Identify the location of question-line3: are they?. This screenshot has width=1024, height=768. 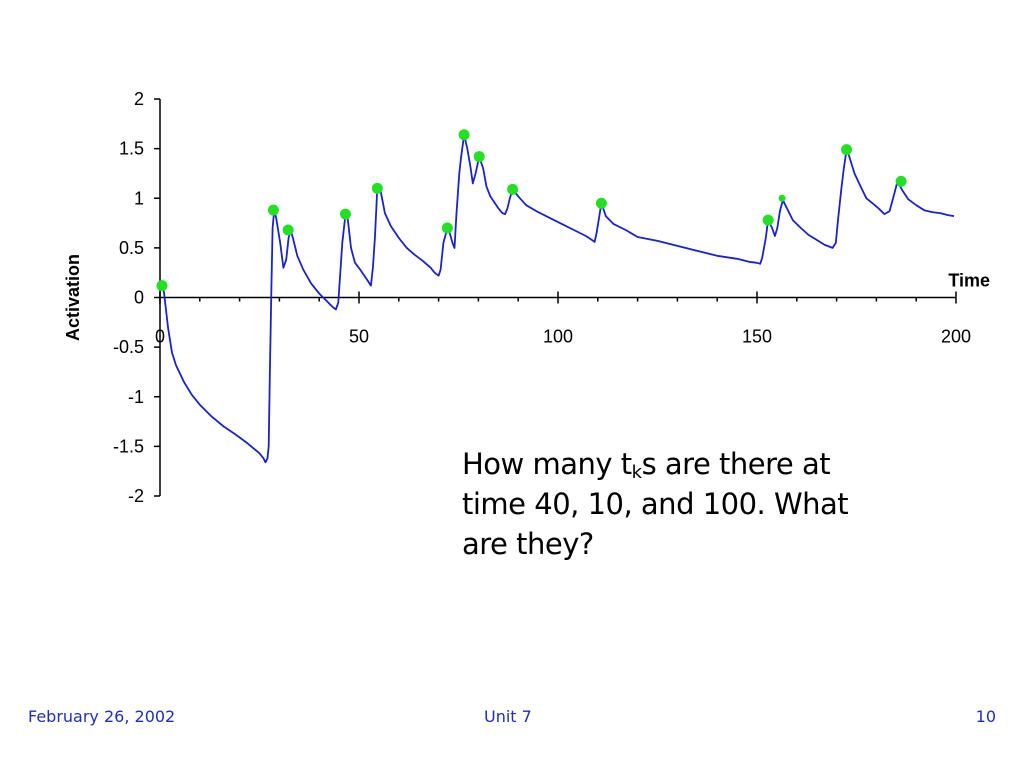
(528, 544).